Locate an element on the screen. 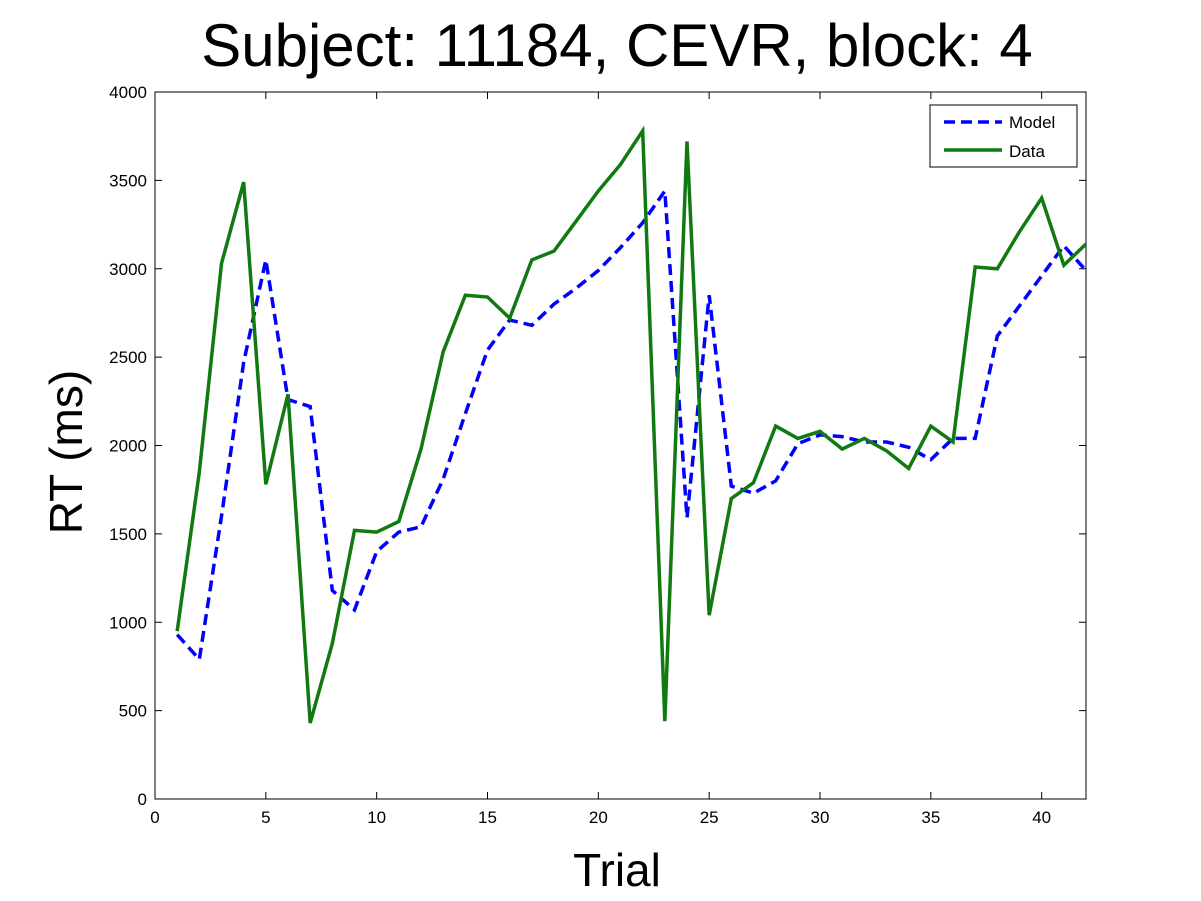 The width and height of the screenshot is (1201, 901). x-tick-label: 20 is located at coordinates (598, 817).